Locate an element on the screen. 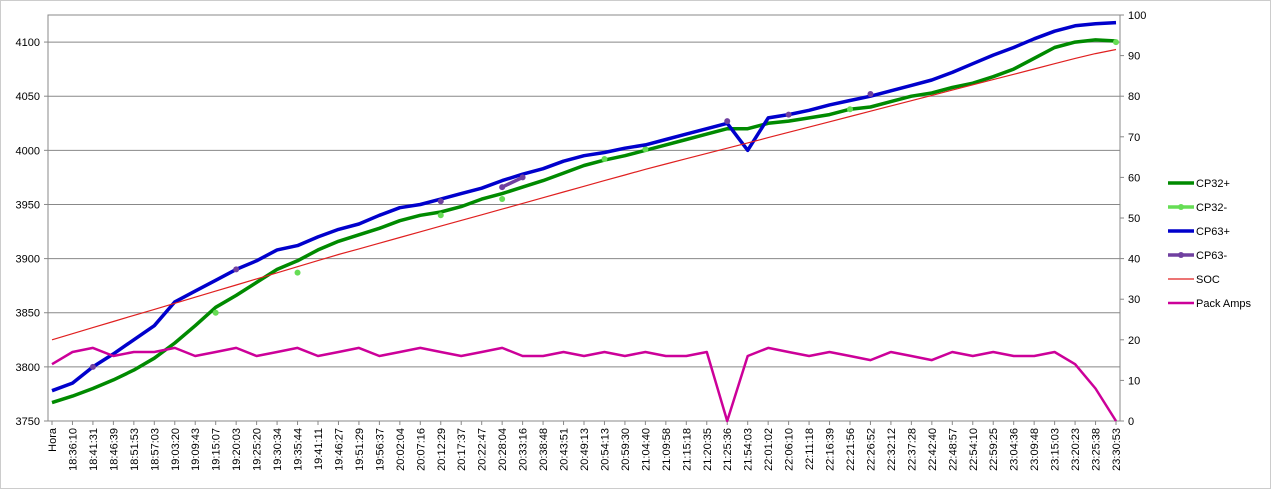  x-tick-label: 19:15:07 is located at coordinates (217, 449).